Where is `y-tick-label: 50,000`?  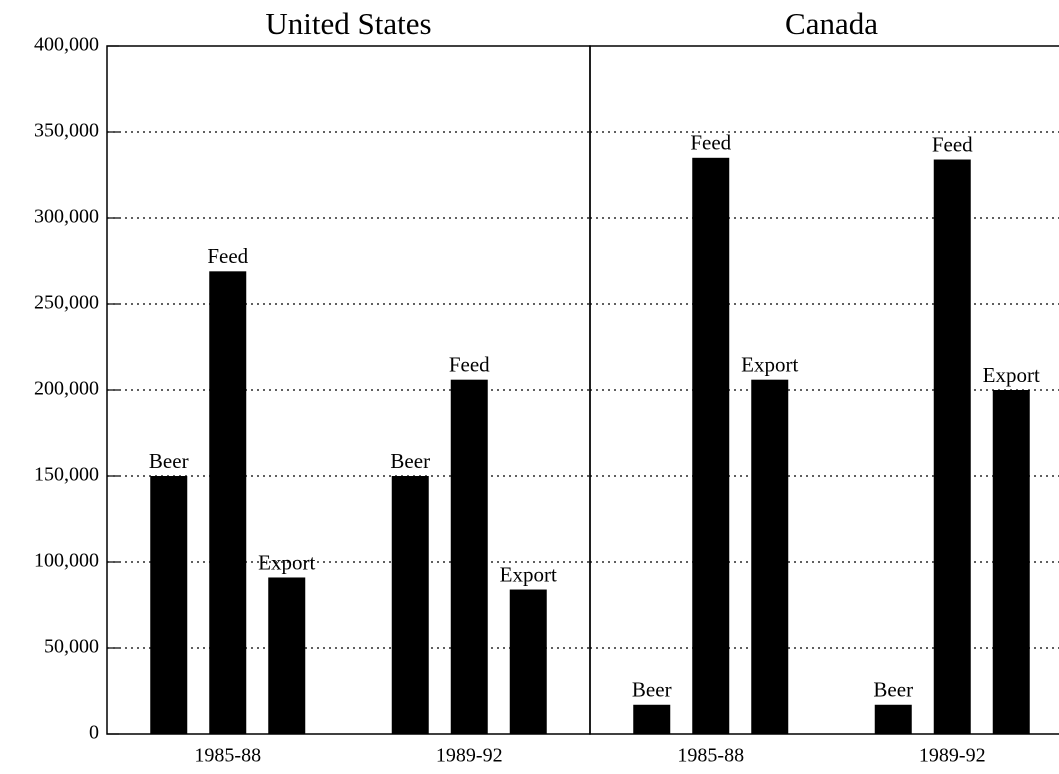 y-tick-label: 50,000 is located at coordinates (71, 647).